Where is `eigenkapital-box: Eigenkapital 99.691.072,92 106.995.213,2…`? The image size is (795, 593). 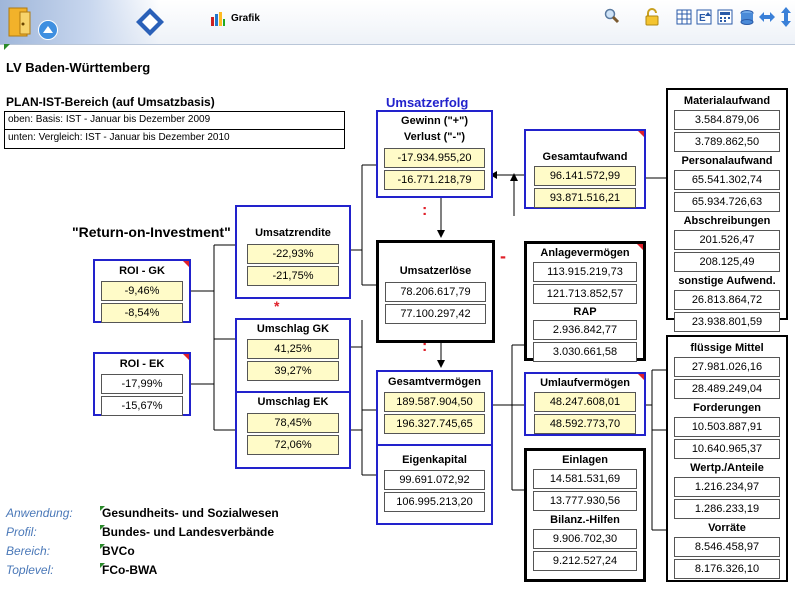 eigenkapital-box: Eigenkapital 99.691.072,92 106.995.213,2… is located at coordinates (434, 484).